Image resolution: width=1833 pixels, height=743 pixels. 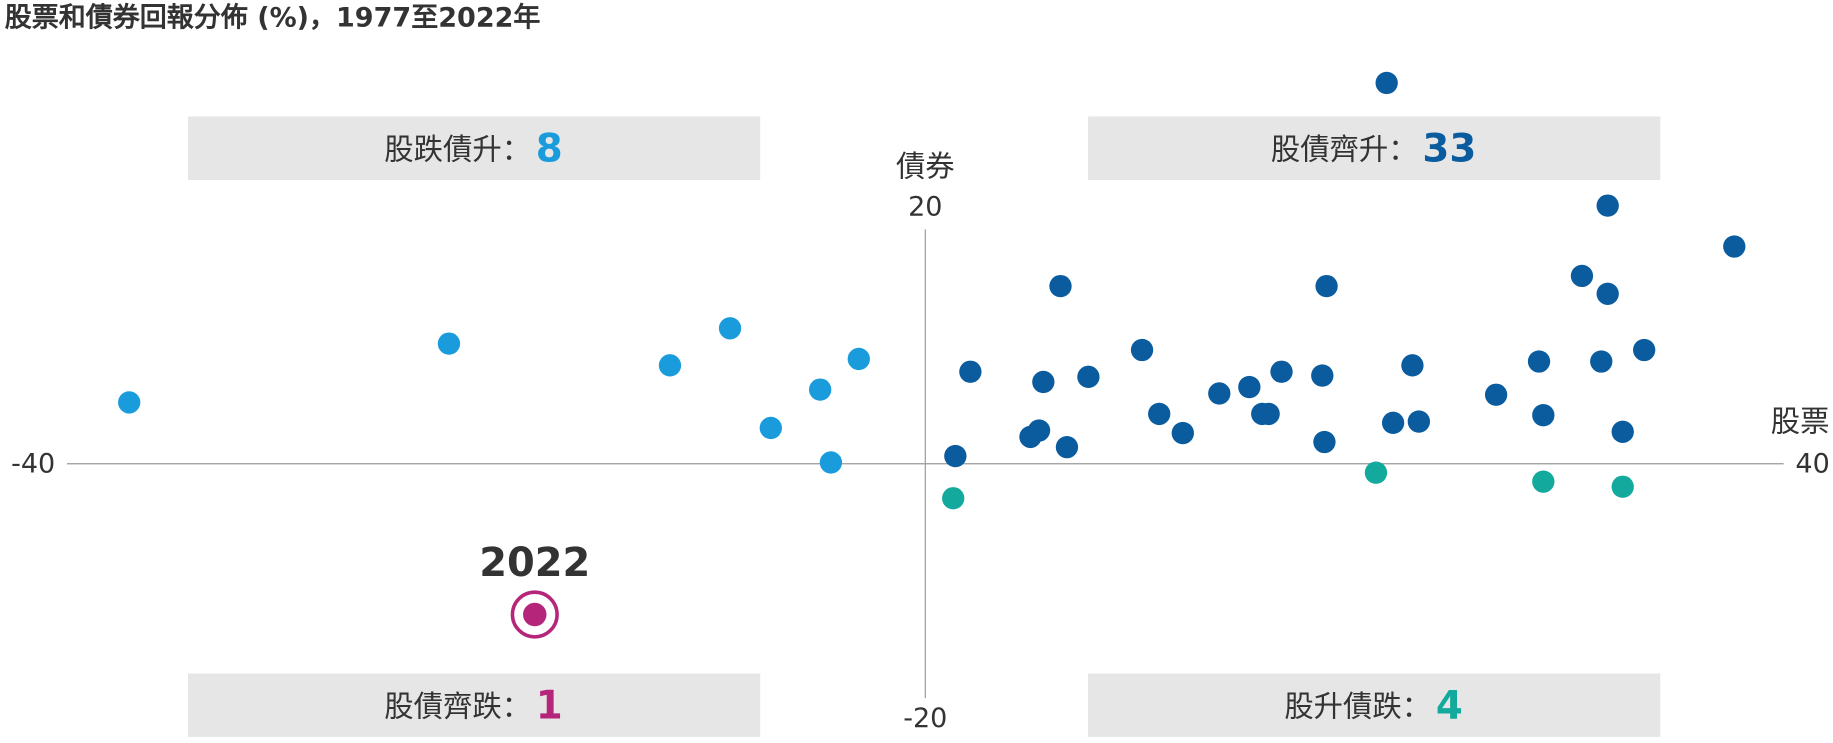 I want to click on quadrant-count: 1, so click(x=549, y=705).